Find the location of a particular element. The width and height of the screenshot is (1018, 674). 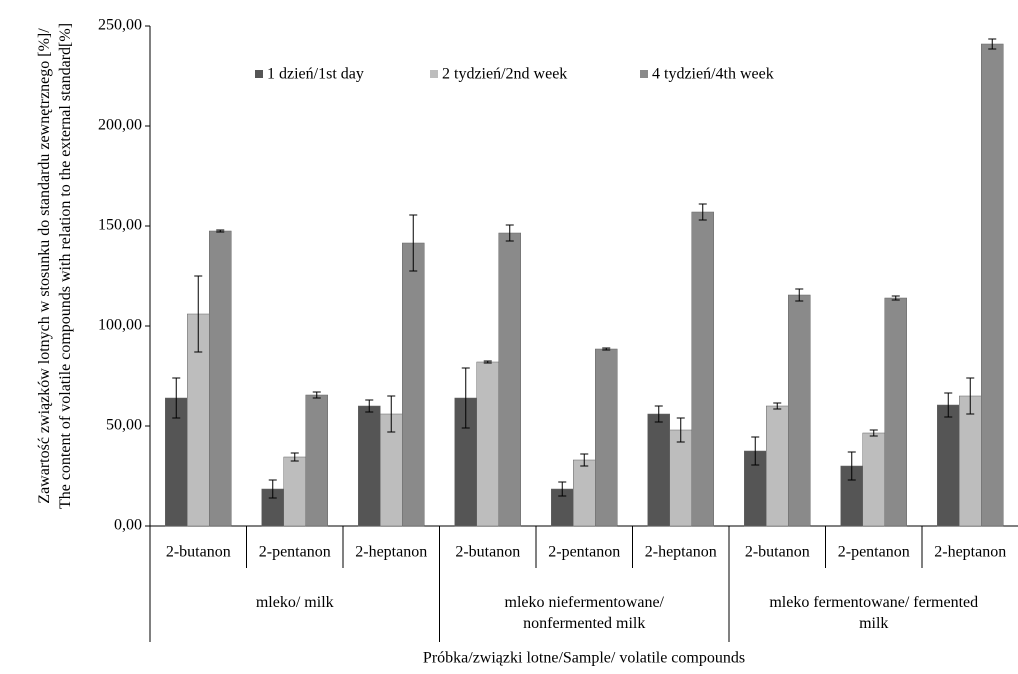

group-label: mleko niefermentowane/ nonfermented milk is located at coordinates (584, 613).